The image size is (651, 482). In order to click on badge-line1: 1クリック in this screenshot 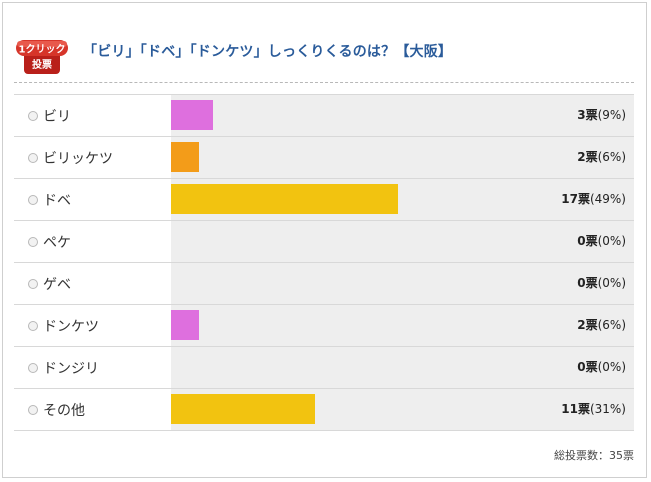, I will do `click(42, 50)`.